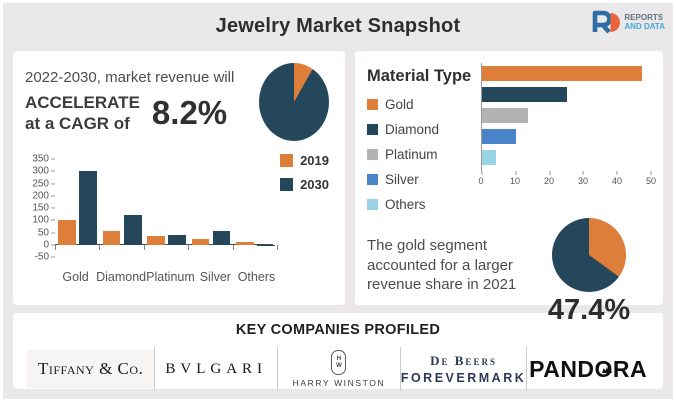 The width and height of the screenshot is (676, 402). Describe the element at coordinates (339, 383) in the screenshot. I see `harry-winston-name: HARRY WINSTON` at that location.